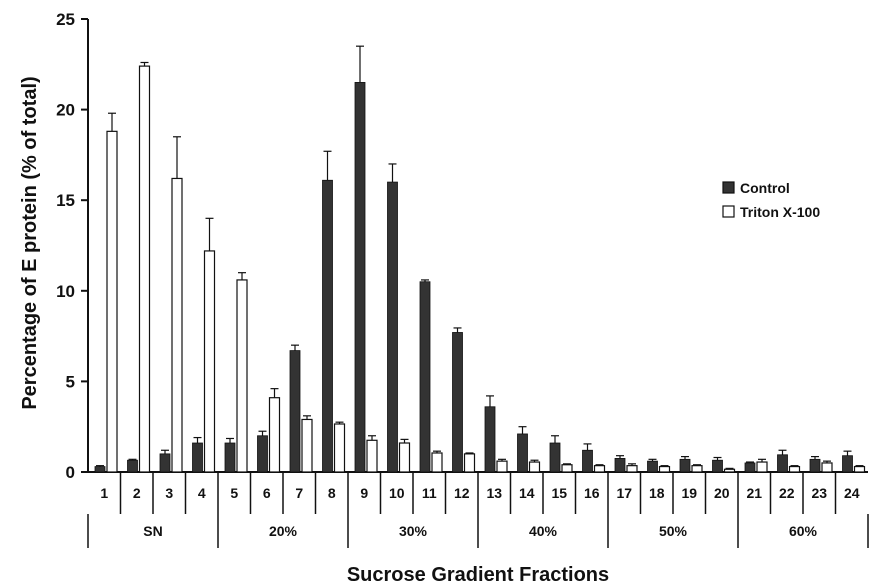  I want to click on y-tick-label: 15, so click(65, 200).